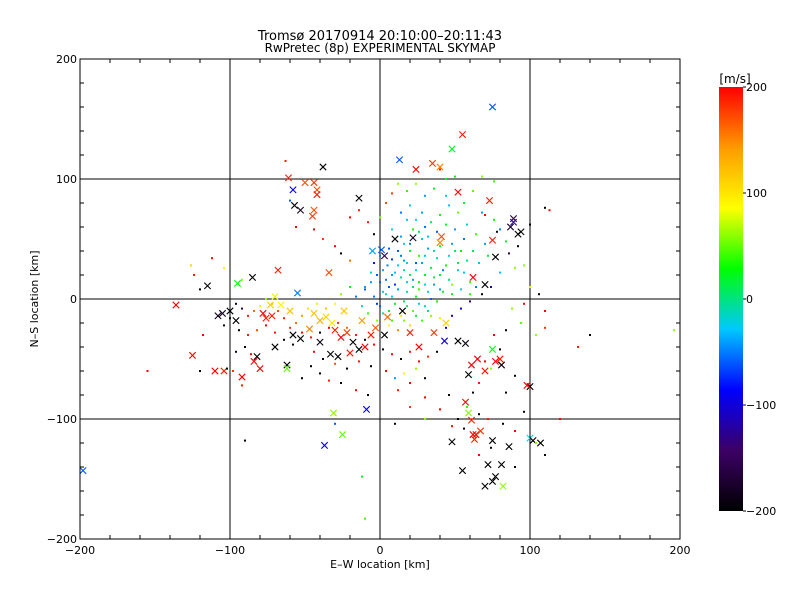 The width and height of the screenshot is (800, 600). I want to click on x-tick-label: 0, so click(380, 550).